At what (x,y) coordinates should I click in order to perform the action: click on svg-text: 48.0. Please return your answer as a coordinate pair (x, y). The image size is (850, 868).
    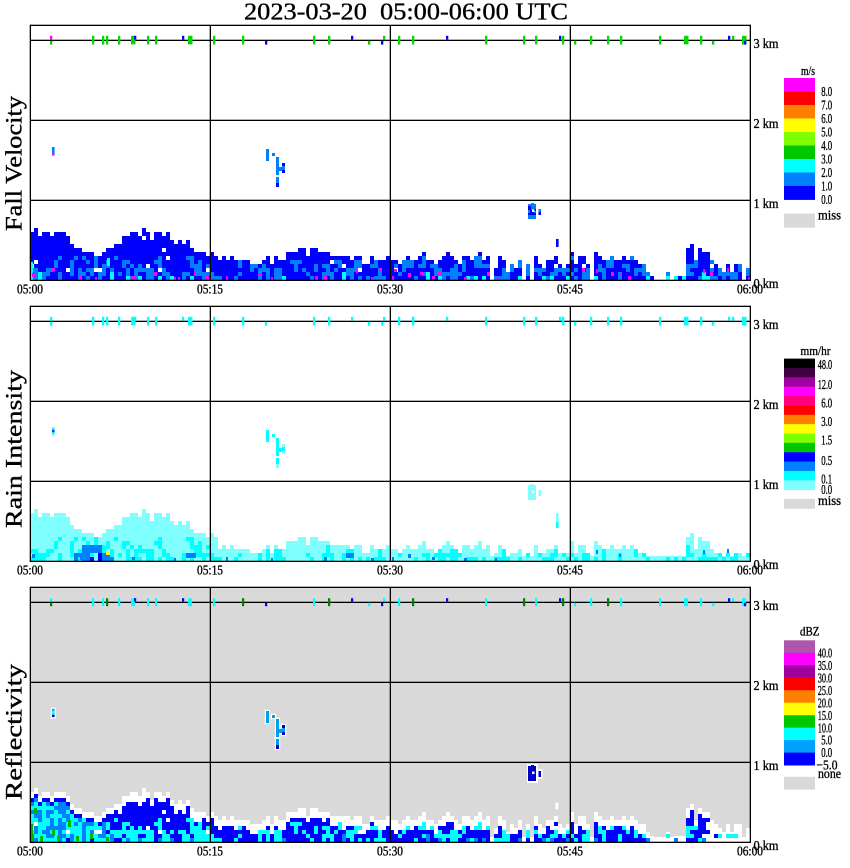
    Looking at the image, I should click on (825, 365).